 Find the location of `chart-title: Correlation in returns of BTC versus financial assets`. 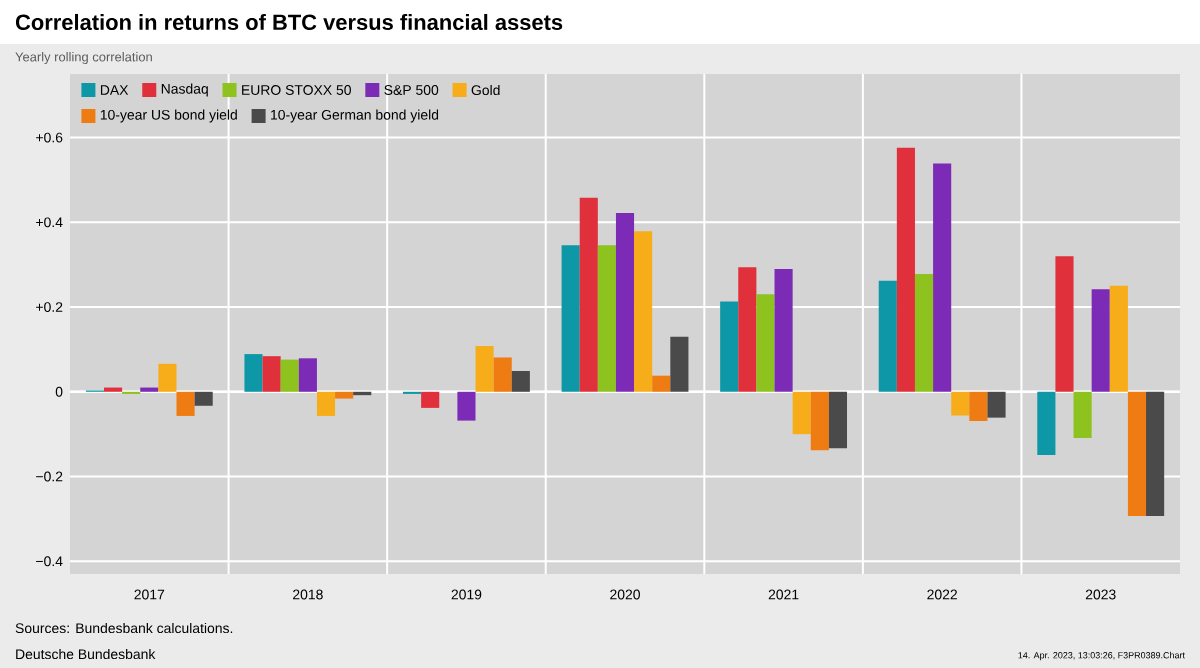

chart-title: Correlation in returns of BTC versus financial assets is located at coordinates (289, 22).